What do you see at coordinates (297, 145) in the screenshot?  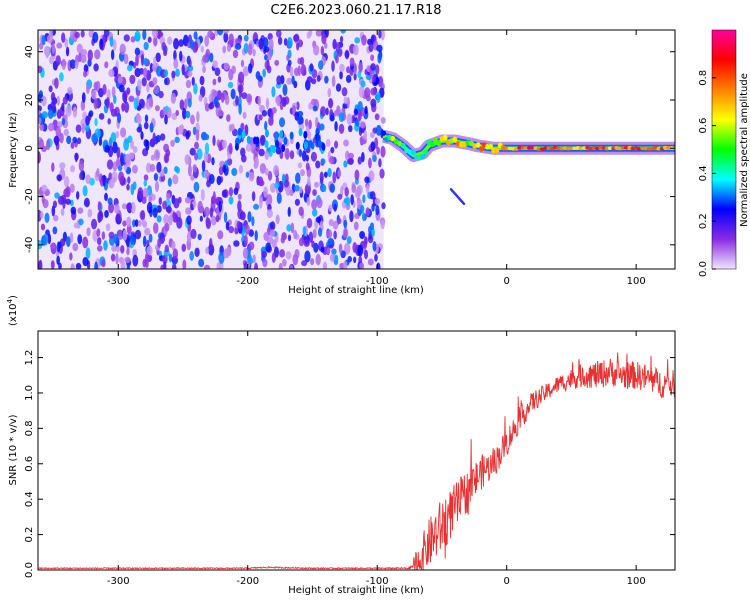 I see `noise-band-speck` at bounding box center [297, 145].